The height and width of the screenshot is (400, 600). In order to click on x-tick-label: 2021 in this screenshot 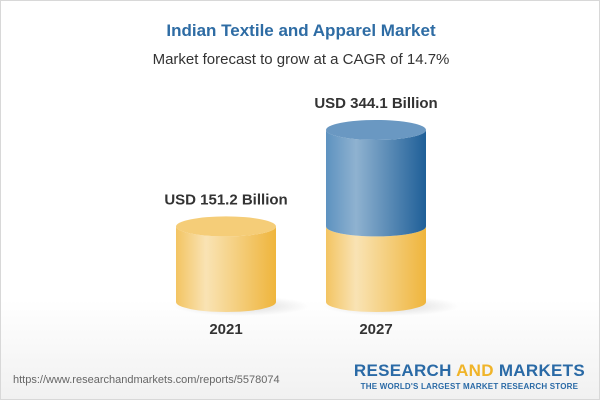, I will do `click(225, 329)`.